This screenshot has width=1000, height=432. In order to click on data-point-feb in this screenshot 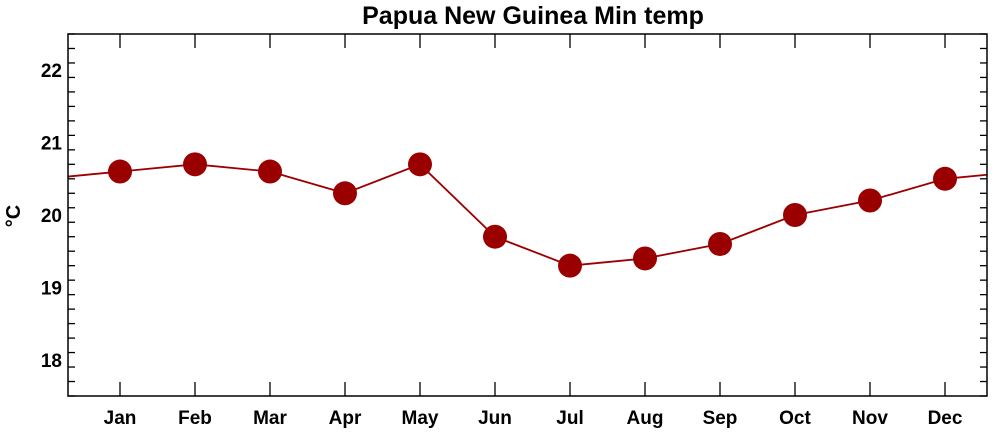, I will do `click(195, 164)`.